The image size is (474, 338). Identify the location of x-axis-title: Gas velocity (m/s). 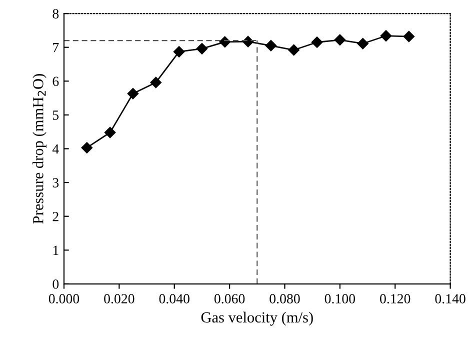
(257, 319).